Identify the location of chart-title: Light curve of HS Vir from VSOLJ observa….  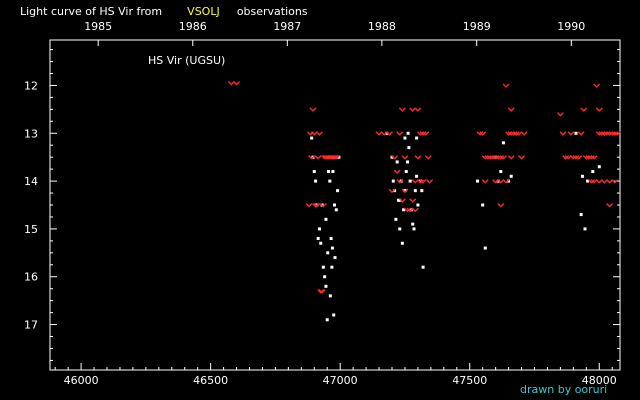
(164, 9).